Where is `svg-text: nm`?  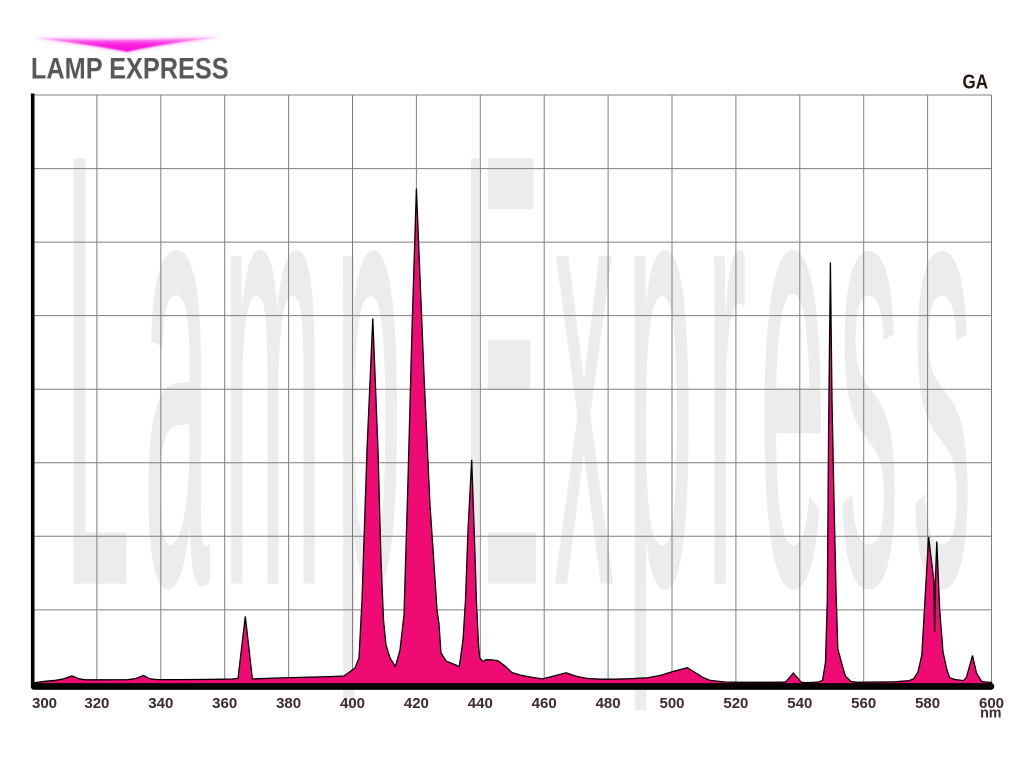
svg-text: nm is located at coordinates (990, 714).